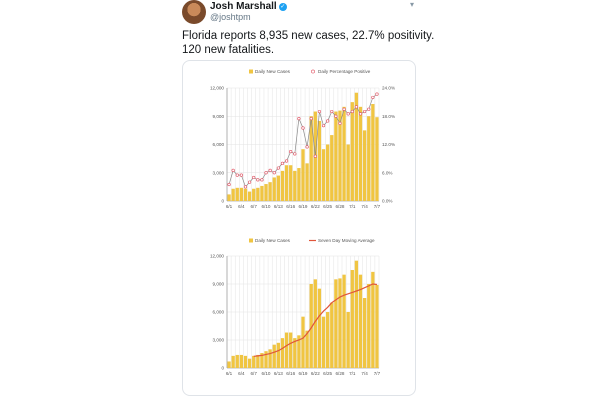  I want to click on x-tick-label: 7/7, so click(377, 206).